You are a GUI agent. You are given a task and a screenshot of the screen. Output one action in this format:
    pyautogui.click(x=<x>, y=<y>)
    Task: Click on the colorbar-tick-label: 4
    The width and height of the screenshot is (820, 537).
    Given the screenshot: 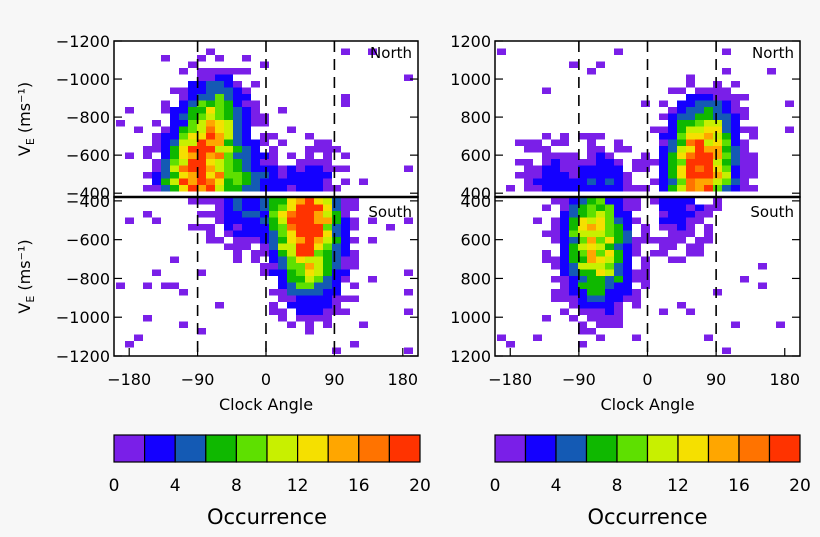 What is the action you would take?
    pyautogui.click(x=175, y=486)
    